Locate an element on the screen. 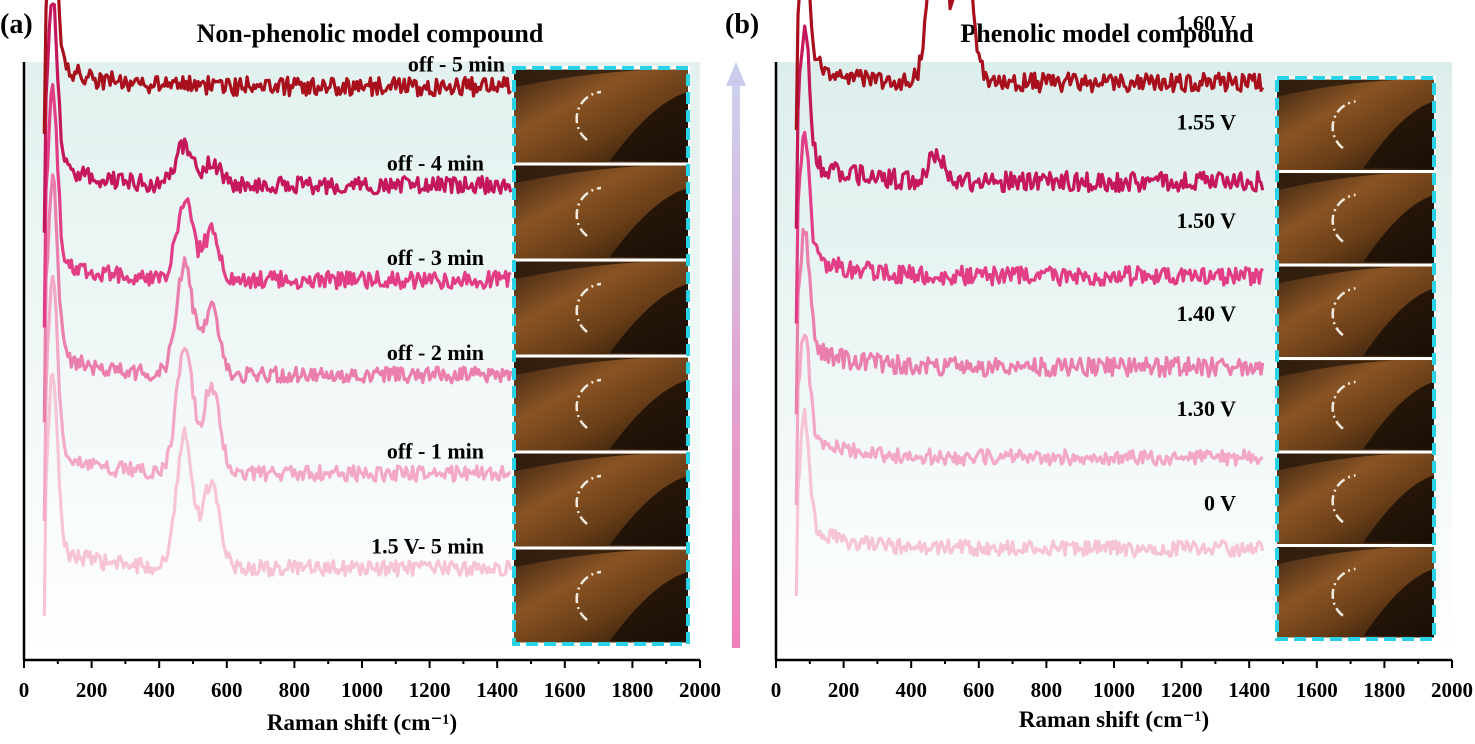 Image resolution: width=1475 pixels, height=744 pixels. panel-a-x-axis-label: Raman shift (cm⁻¹) is located at coordinates (362, 722).